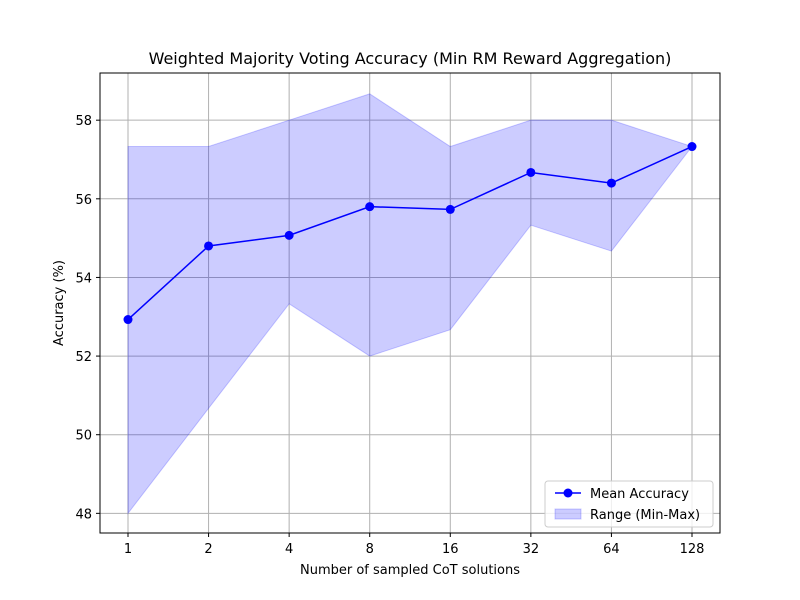 The height and width of the screenshot is (600, 800). Describe the element at coordinates (531, 549) in the screenshot. I see `x-tick-label: 32` at that location.